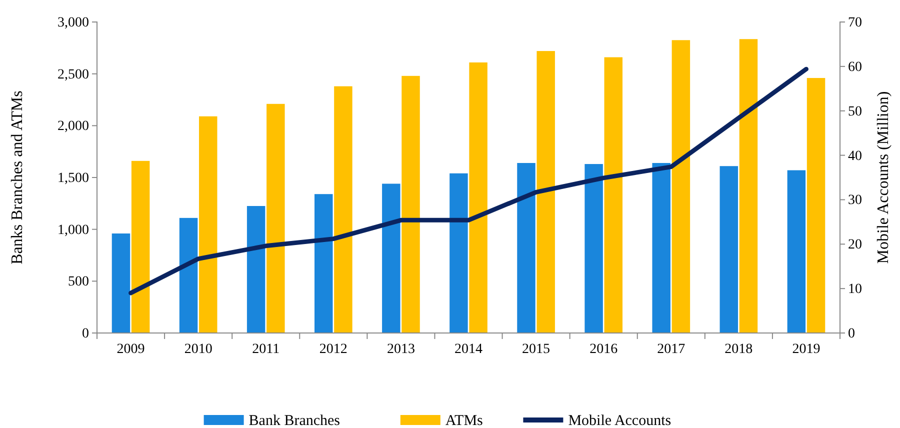  Describe the element at coordinates (333, 349) in the screenshot. I see `x-tick-label: 2012` at that location.